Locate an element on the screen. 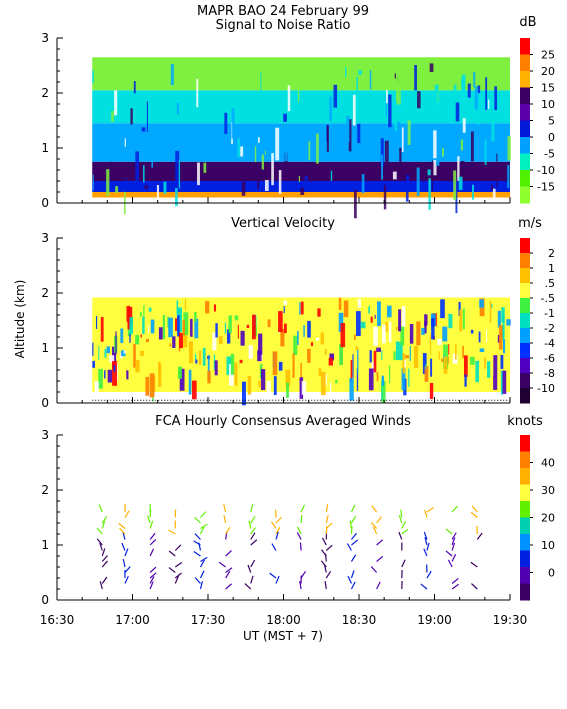 This screenshot has height=709, width=567. winds-plot-area is located at coordinates (289, 546).